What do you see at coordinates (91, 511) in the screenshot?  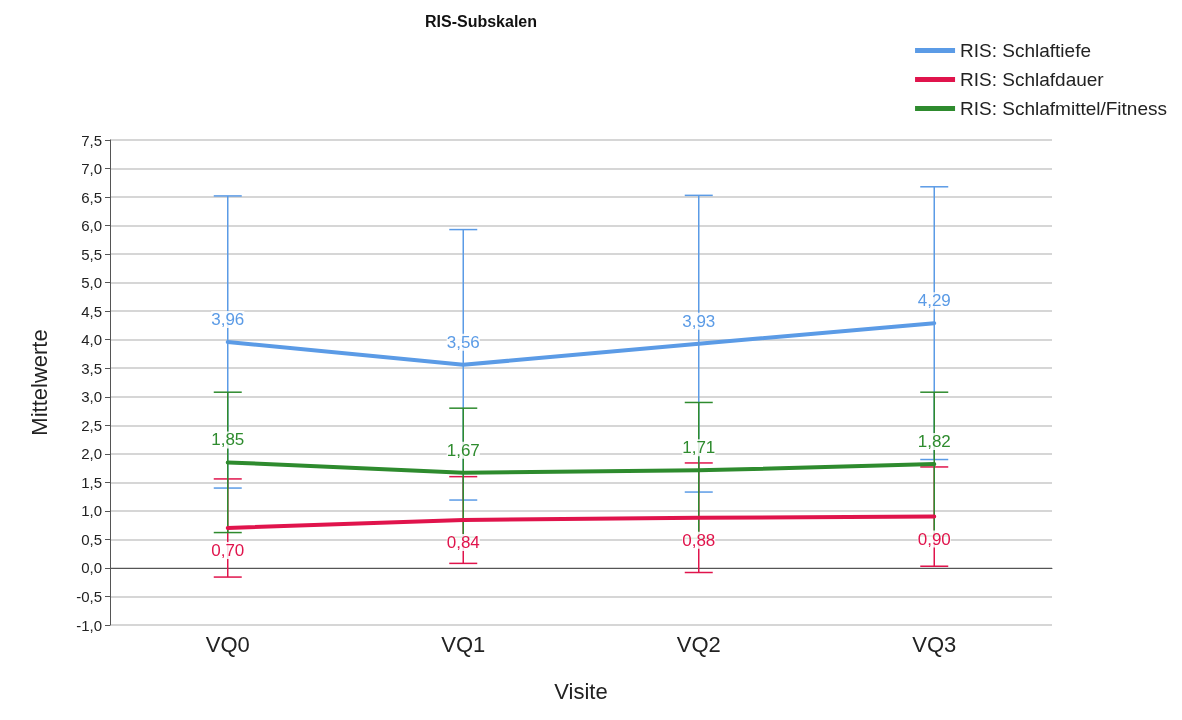 I see `y-tick-label: 1,0` at bounding box center [91, 511].